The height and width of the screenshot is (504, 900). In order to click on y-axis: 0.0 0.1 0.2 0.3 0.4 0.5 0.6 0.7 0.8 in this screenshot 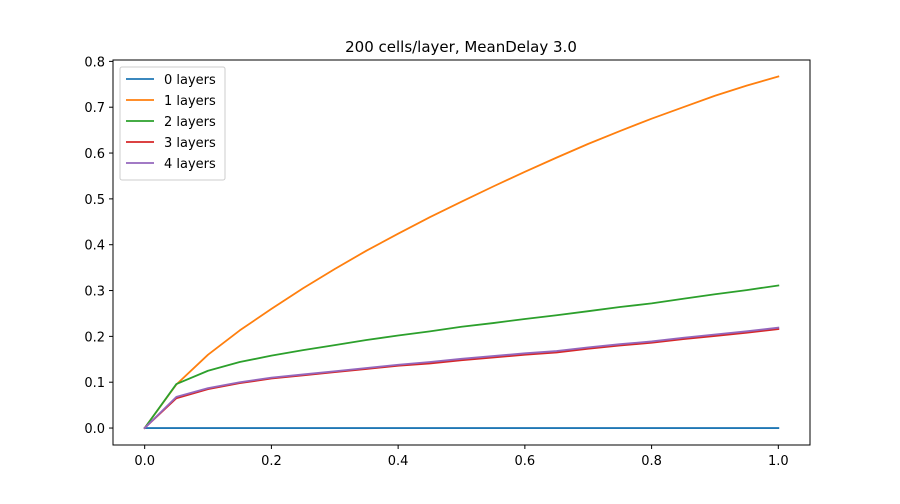, I will do `click(98, 246)`.